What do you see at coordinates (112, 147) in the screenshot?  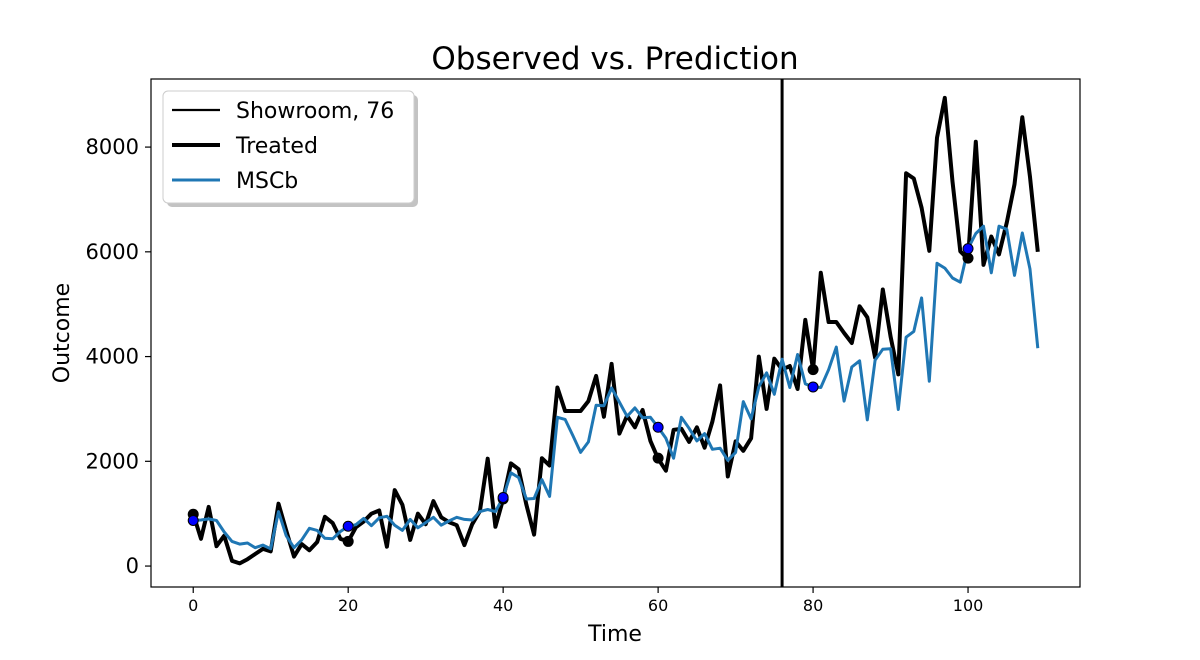 I see `y-tick-label: 8000` at bounding box center [112, 147].